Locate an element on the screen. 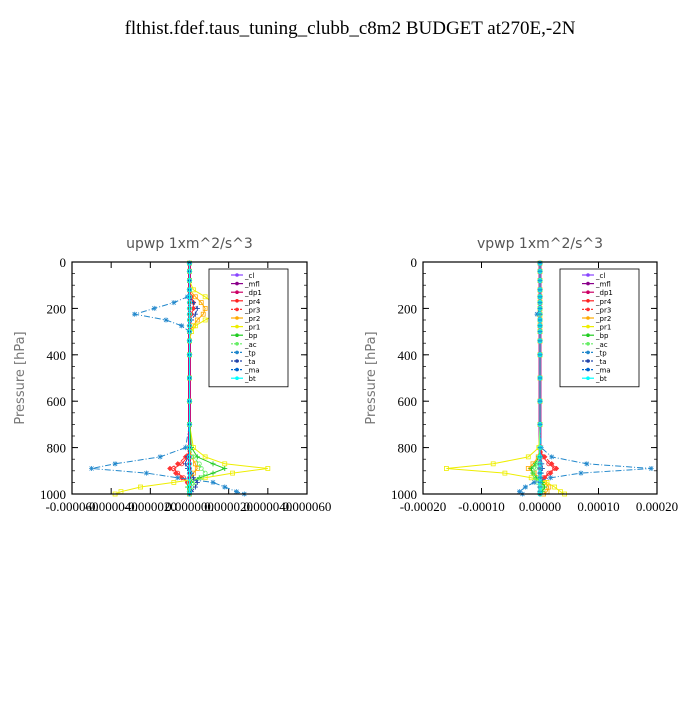  legend-label: _bp is located at coordinates (602, 336).